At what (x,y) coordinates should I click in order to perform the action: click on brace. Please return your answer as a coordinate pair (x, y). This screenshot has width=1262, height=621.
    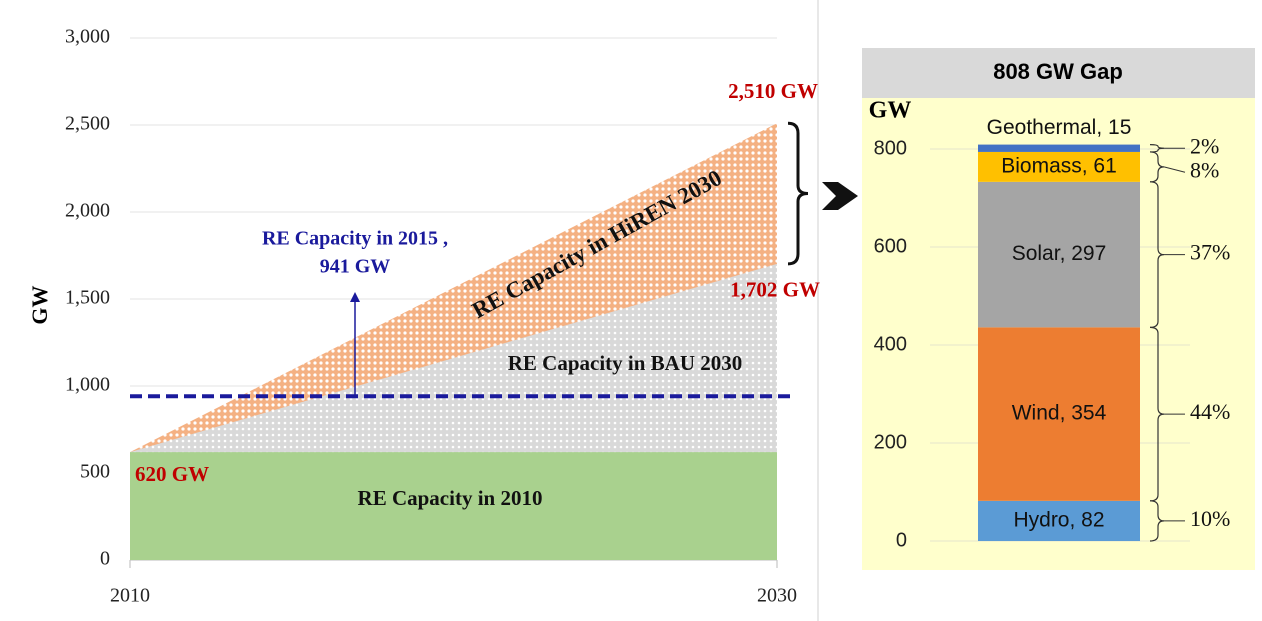
    Looking at the image, I should click on (798, 193).